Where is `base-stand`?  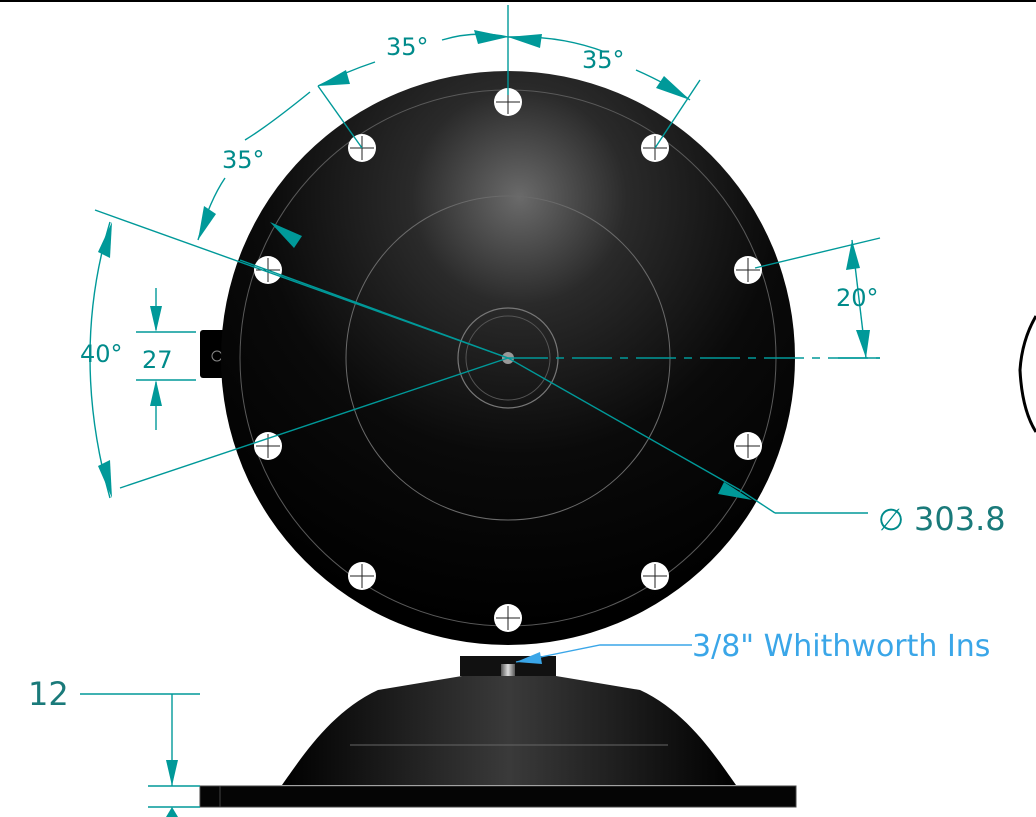 base-stand is located at coordinates (498, 732).